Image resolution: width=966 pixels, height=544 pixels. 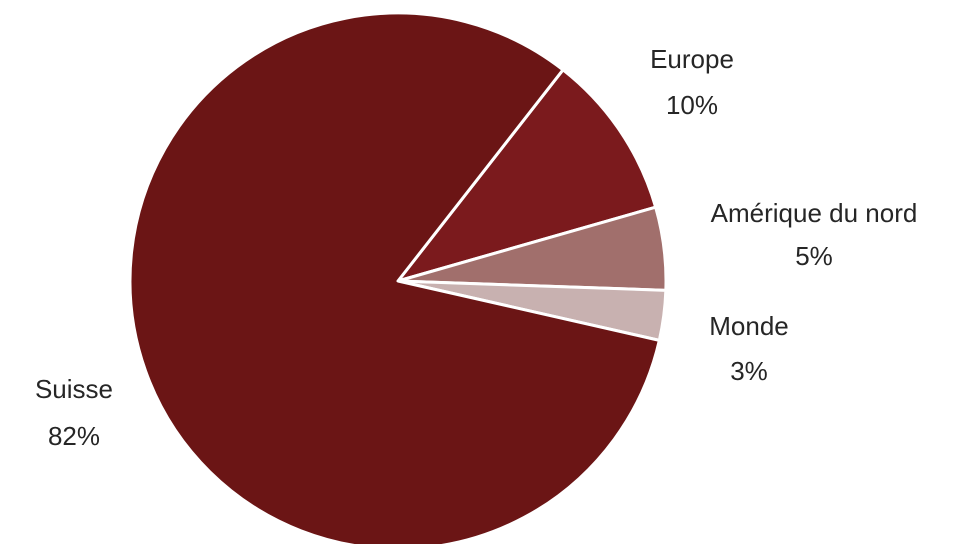 I want to click on slice-label-amerique-du-nord: Amérique du nord, so click(x=814, y=213).